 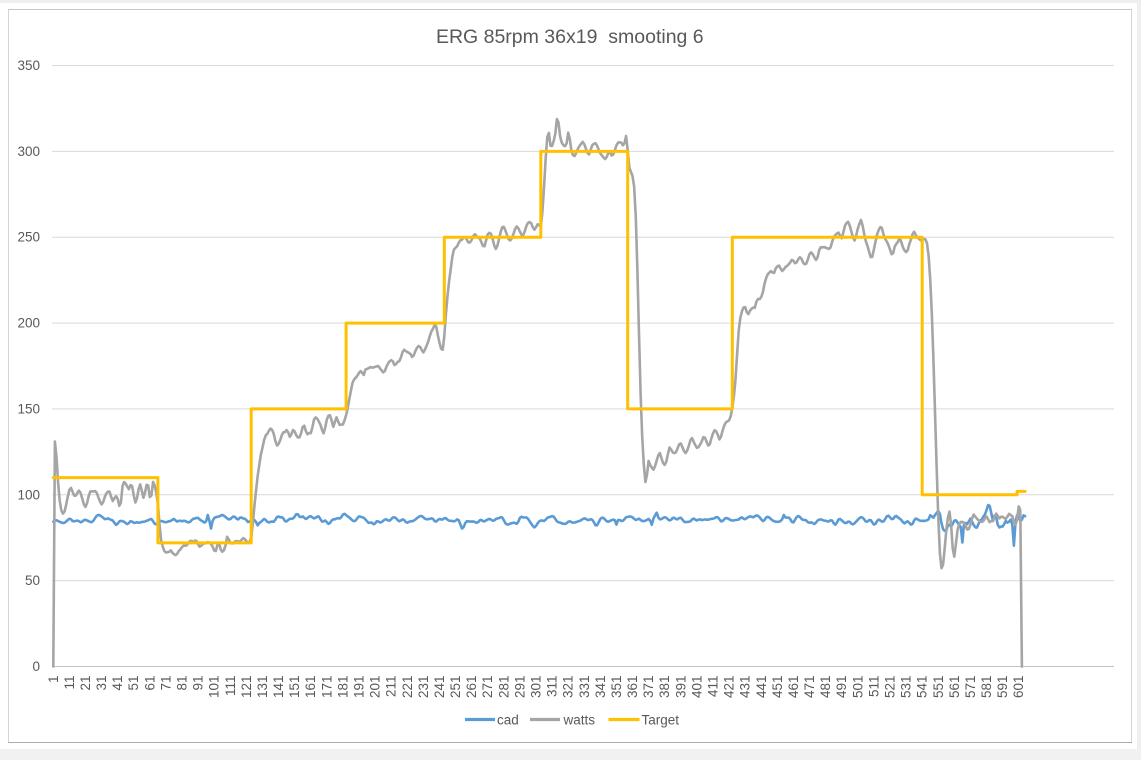 I want to click on svg-text: 271, so click(x=487, y=687).